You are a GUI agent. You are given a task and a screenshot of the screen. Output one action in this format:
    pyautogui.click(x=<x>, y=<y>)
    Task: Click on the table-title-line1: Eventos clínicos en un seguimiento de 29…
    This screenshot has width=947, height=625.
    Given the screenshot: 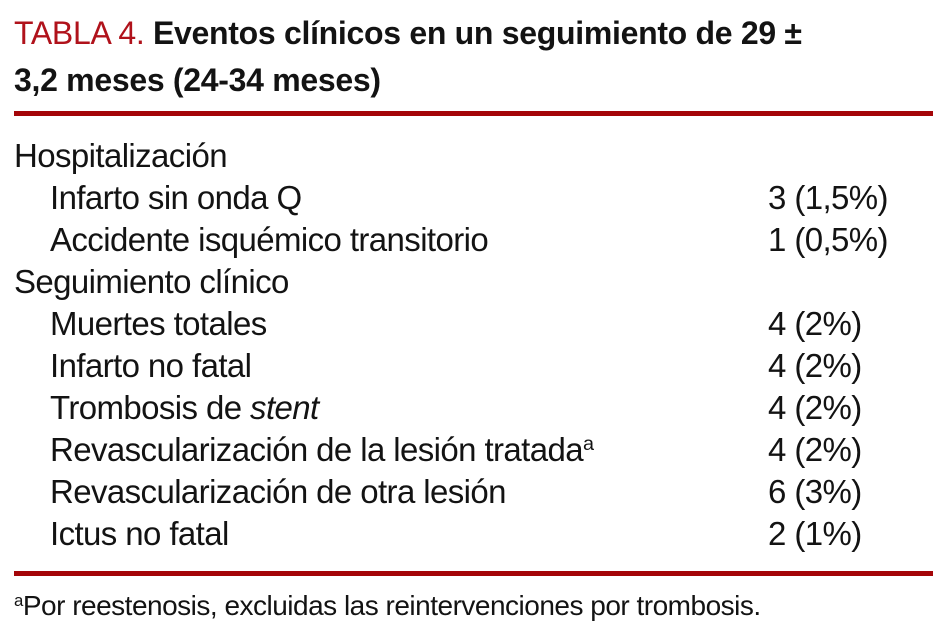 What is the action you would take?
    pyautogui.click(x=477, y=33)
    